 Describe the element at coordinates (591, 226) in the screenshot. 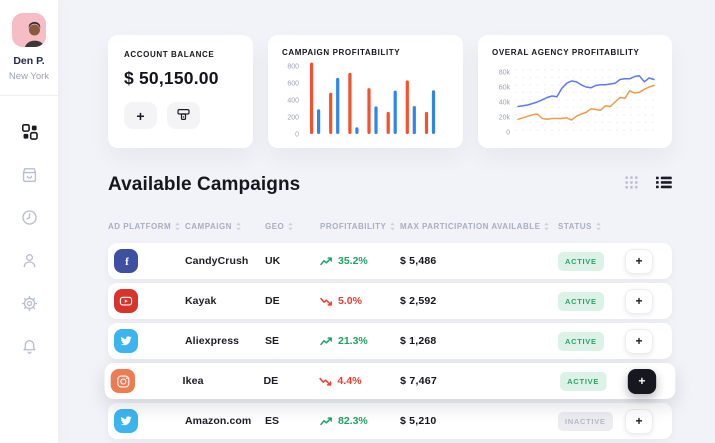

I see `column-header-status: STATUS` at that location.